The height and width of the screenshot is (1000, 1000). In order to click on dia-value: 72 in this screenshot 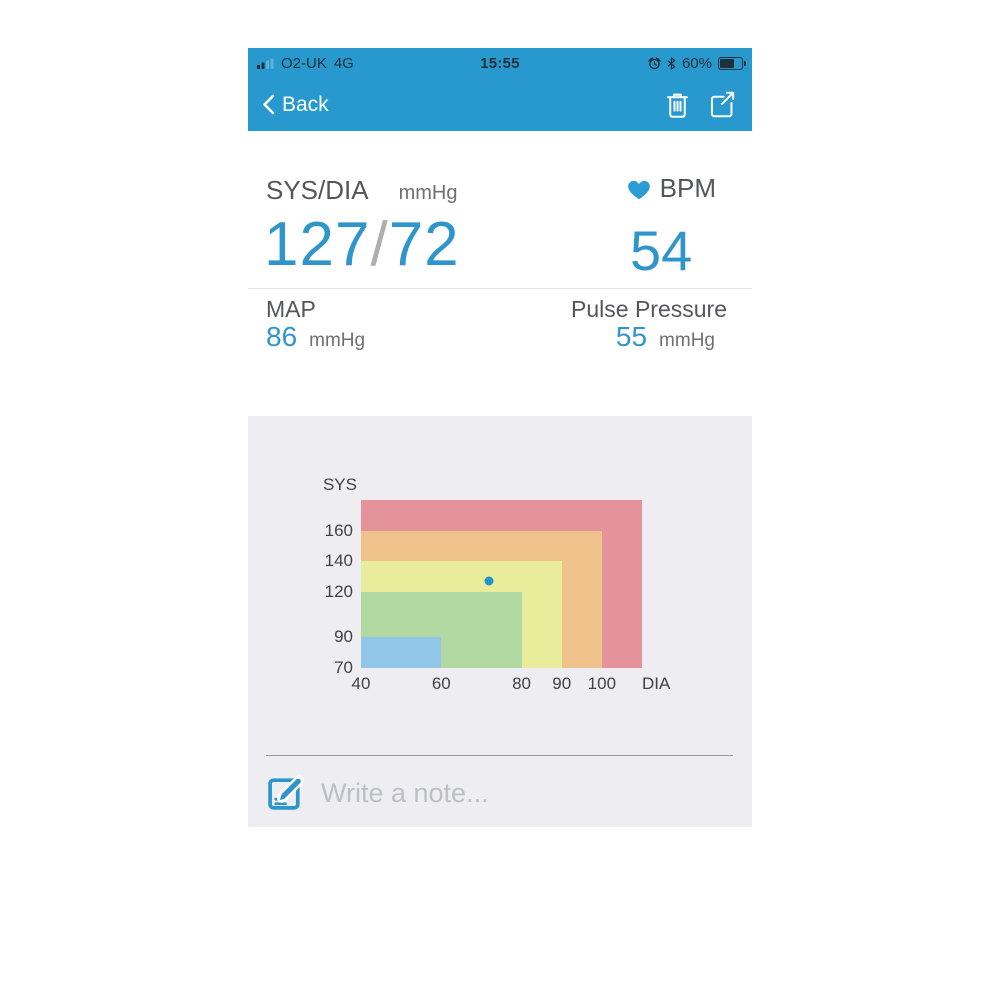, I will do `click(424, 244)`.